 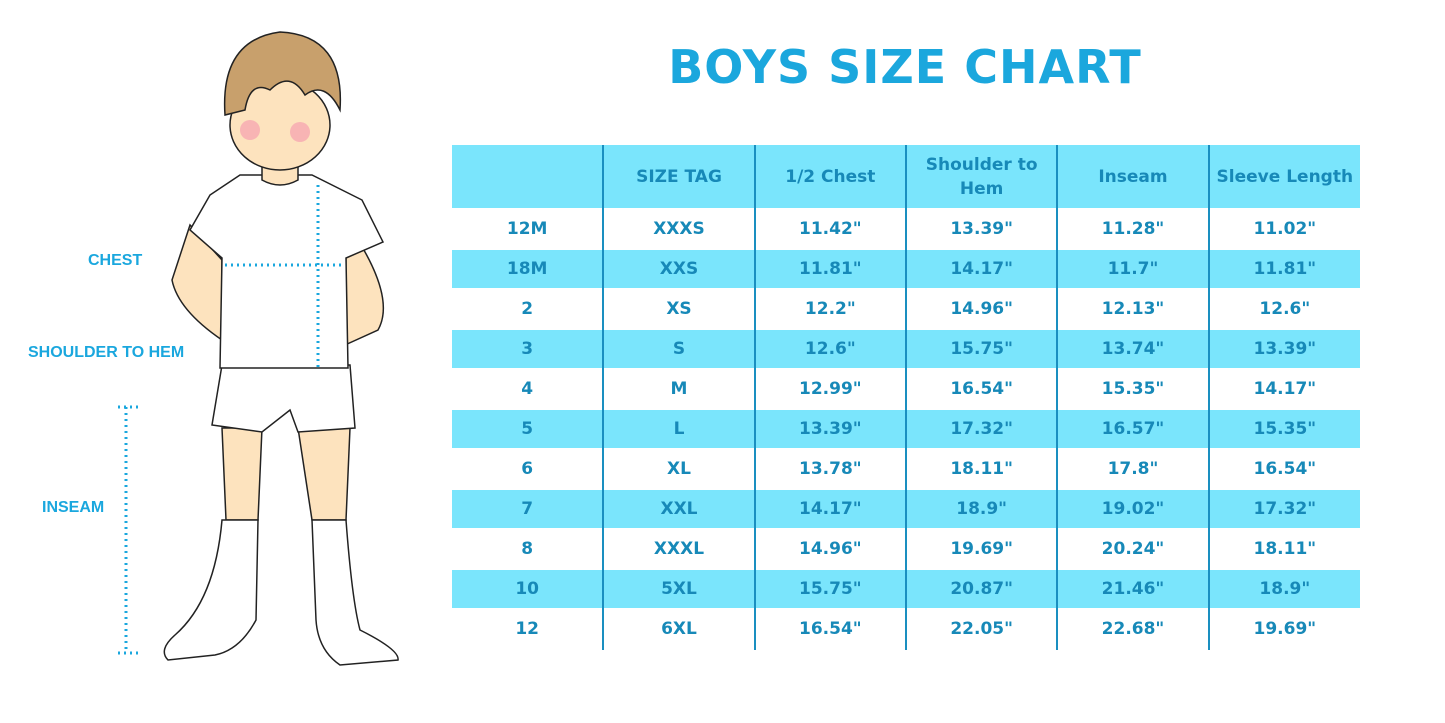 What do you see at coordinates (678, 509) in the screenshot?
I see `table-cell: XXL` at bounding box center [678, 509].